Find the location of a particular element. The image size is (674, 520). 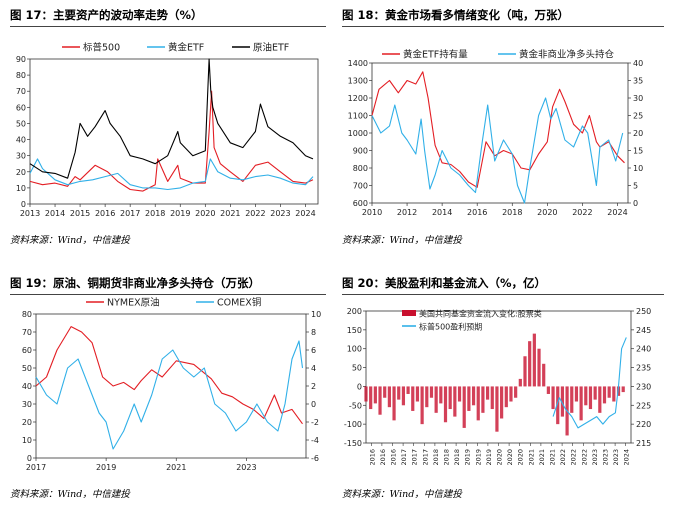

y2-tick-label: 5 is located at coordinates (635, 186).